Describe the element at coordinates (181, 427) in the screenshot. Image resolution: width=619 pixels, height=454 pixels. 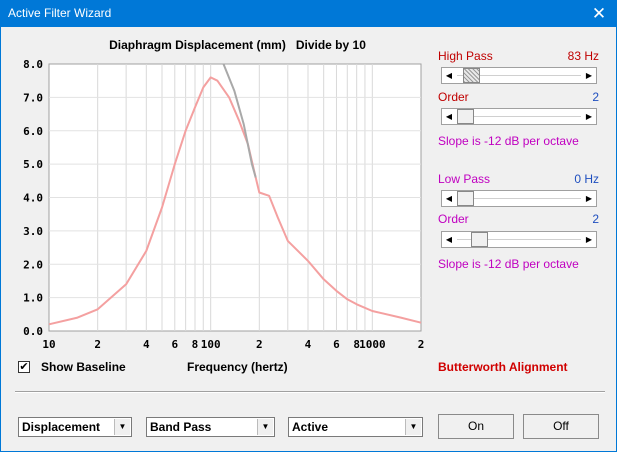
I see `filter-type-dropdown-value: Band Pass` at that location.